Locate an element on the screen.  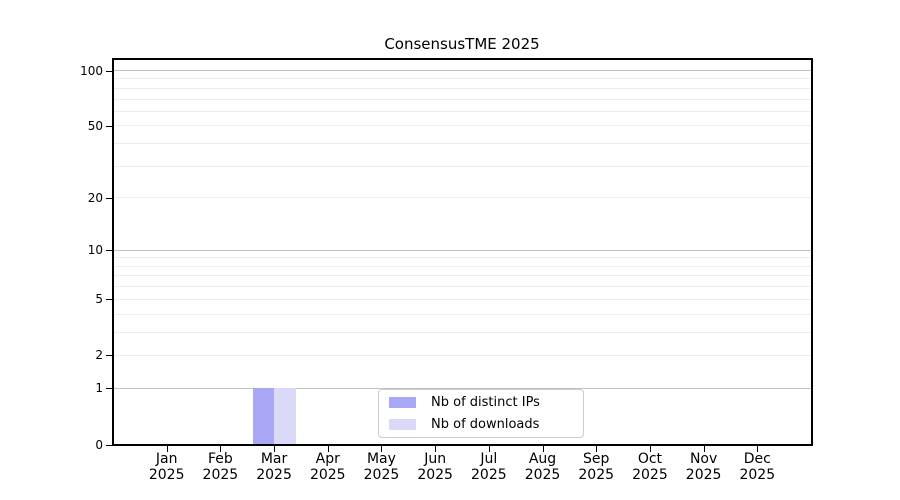
x-tick-label-may: May 2025 is located at coordinates (381, 467).